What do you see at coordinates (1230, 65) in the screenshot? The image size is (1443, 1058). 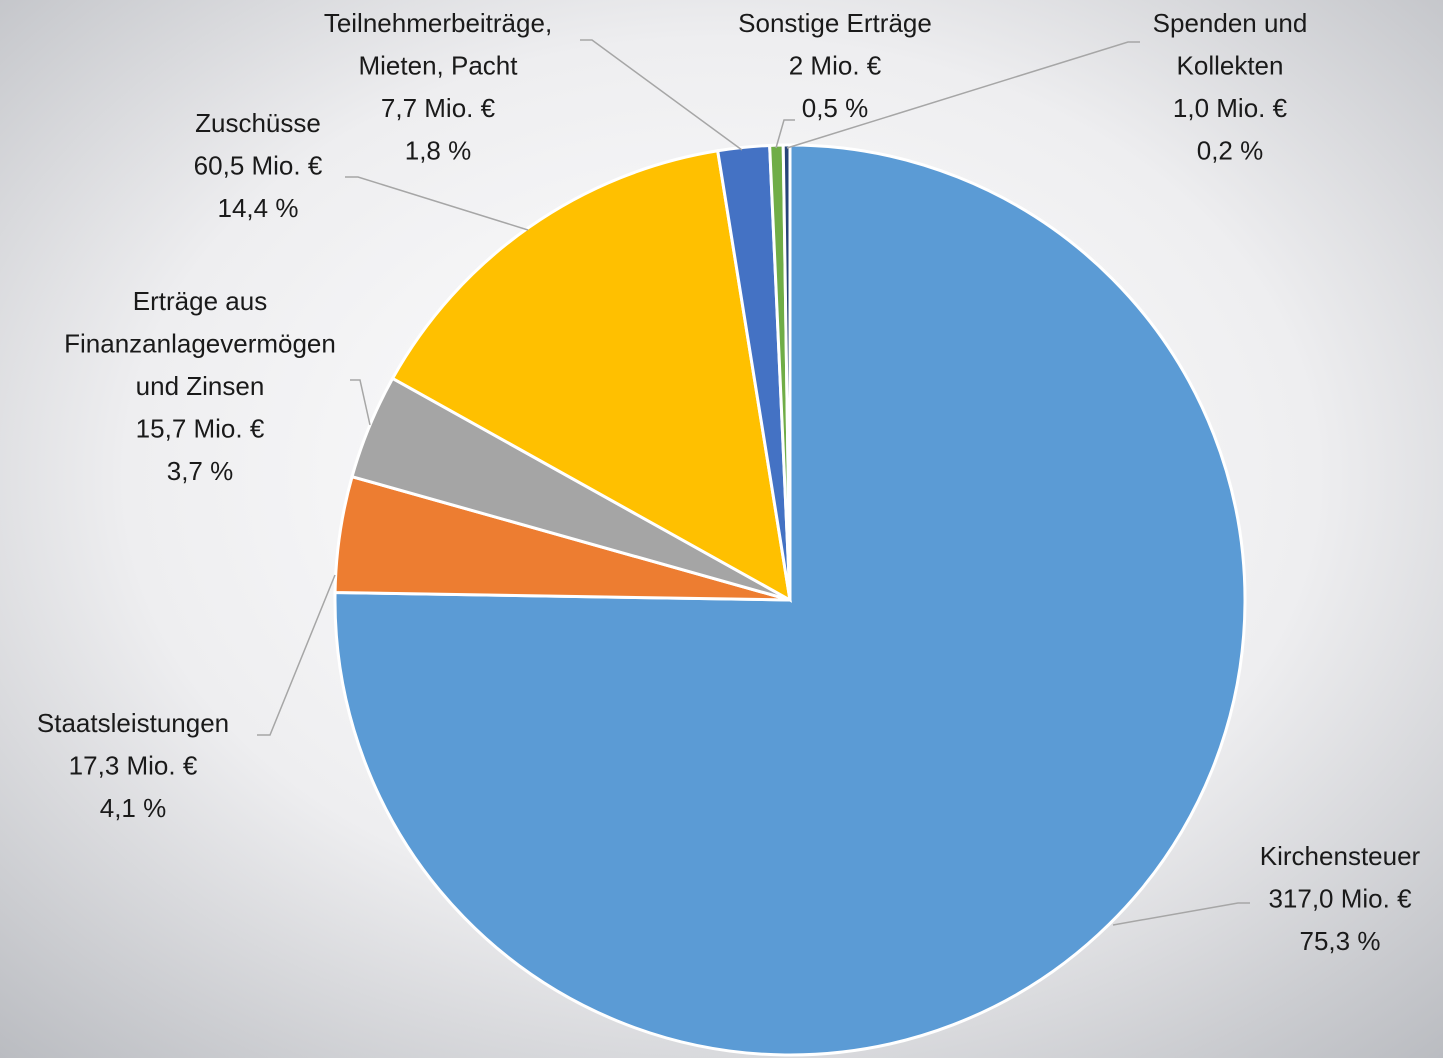 I see `slice-label: Kollekten` at bounding box center [1230, 65].